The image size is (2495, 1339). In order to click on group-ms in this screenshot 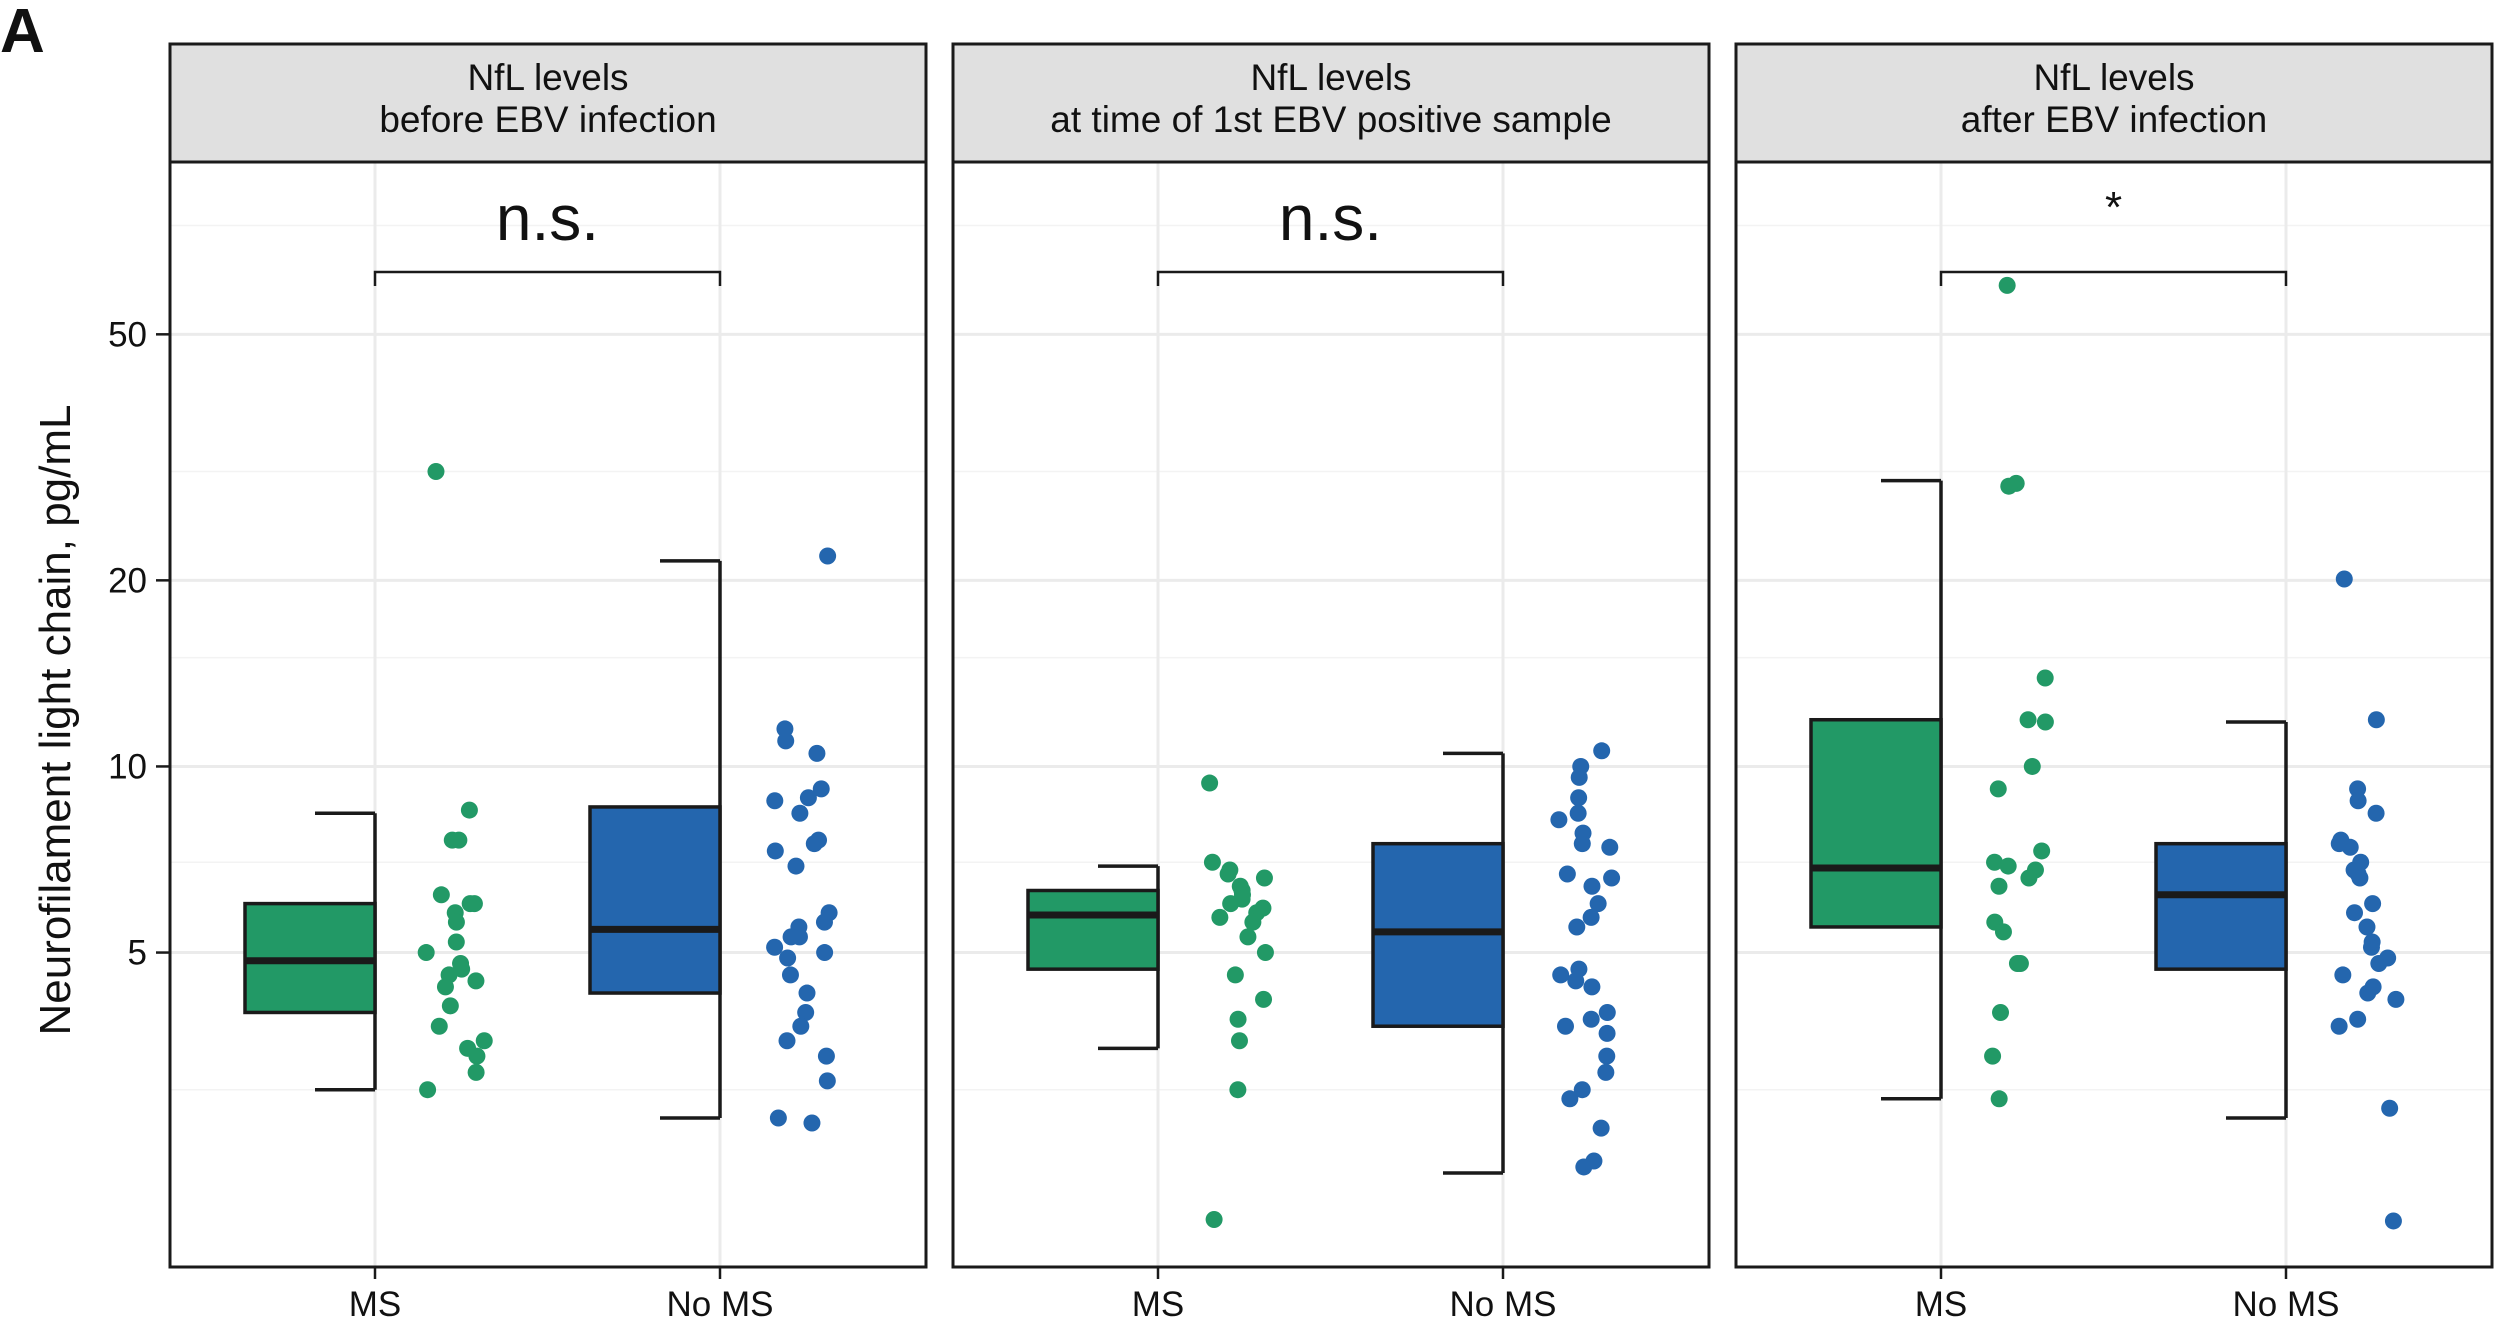, I will do `click(368, 780)`.